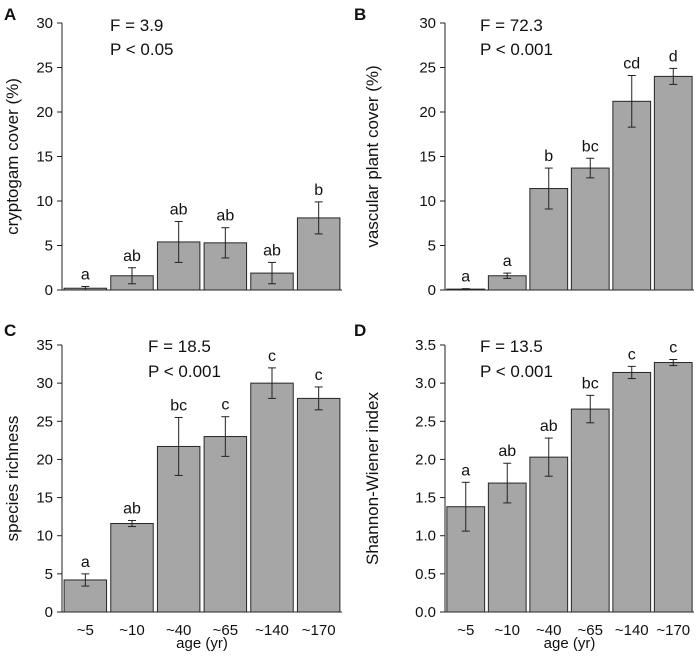 This screenshot has width=699, height=667. Describe the element at coordinates (425, 498) in the screenshot. I see `y-tick-label: 1.5` at that location.